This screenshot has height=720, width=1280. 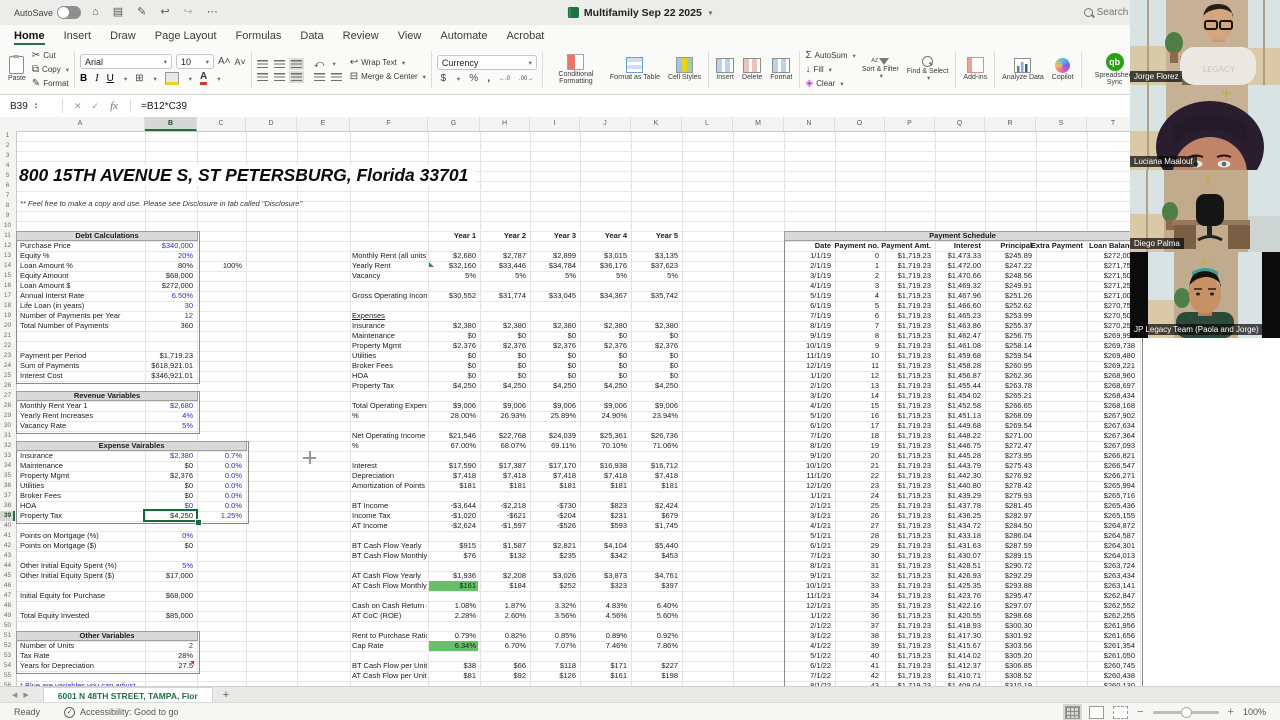 What do you see at coordinates (114, 106) in the screenshot?
I see `insert-function-icon: fx` at bounding box center [114, 106].